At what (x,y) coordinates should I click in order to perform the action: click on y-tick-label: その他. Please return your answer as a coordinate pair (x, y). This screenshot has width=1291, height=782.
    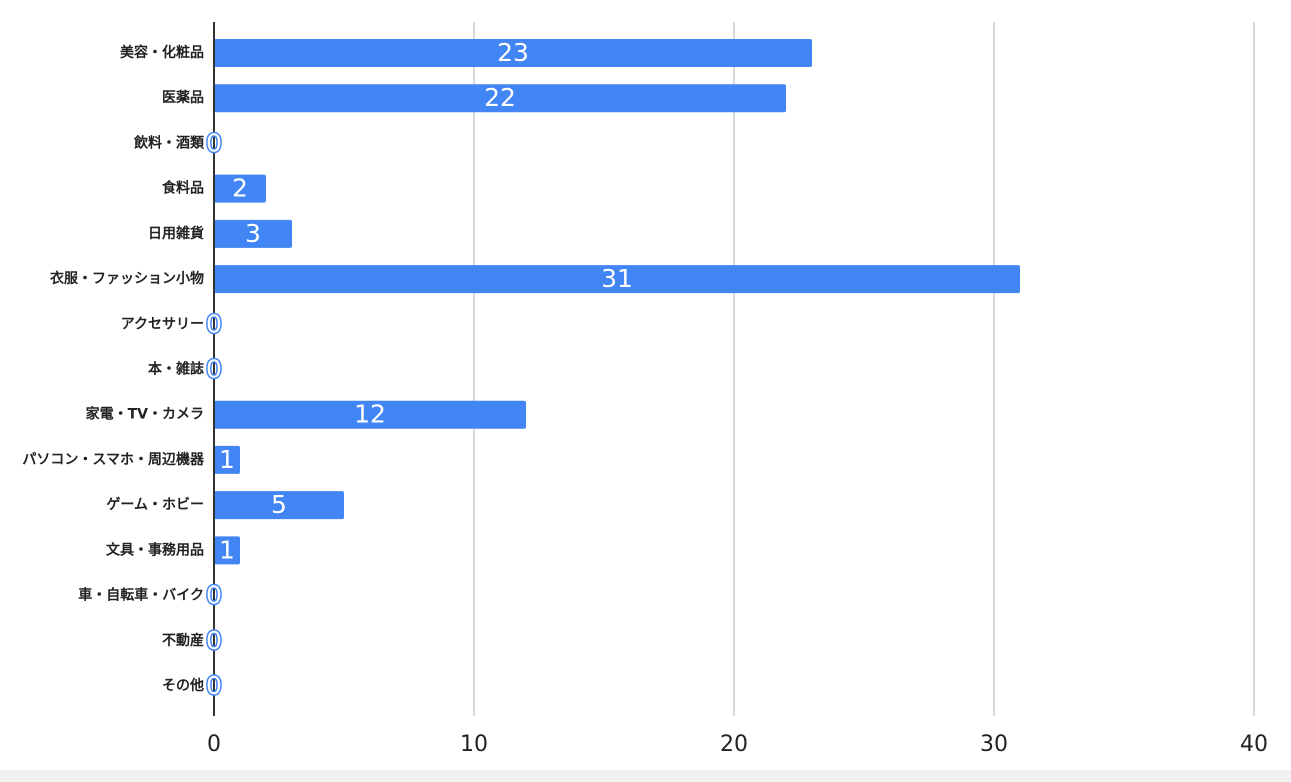
    Looking at the image, I should click on (183, 685).